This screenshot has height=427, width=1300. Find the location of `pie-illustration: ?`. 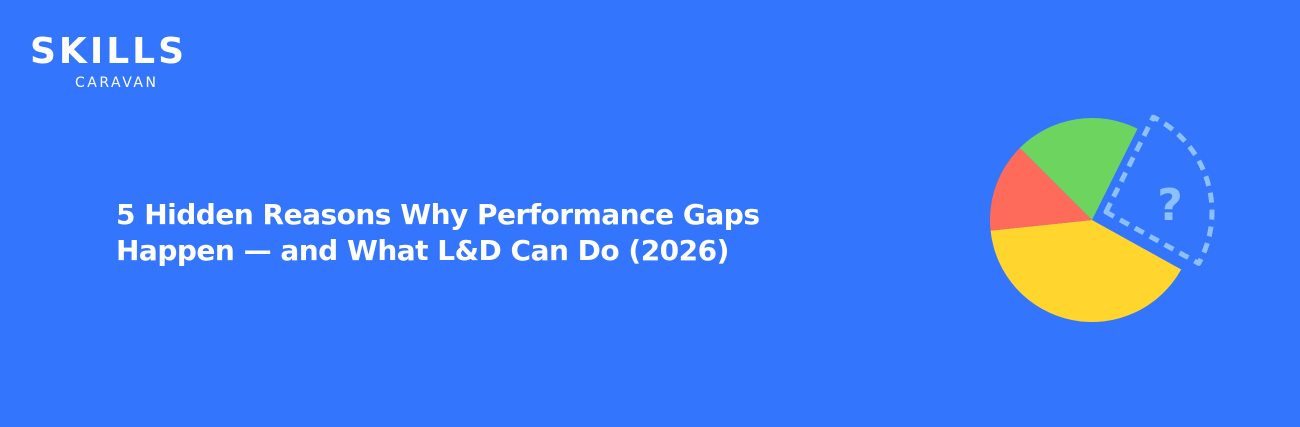

pie-illustration: ? is located at coordinates (1102, 218).